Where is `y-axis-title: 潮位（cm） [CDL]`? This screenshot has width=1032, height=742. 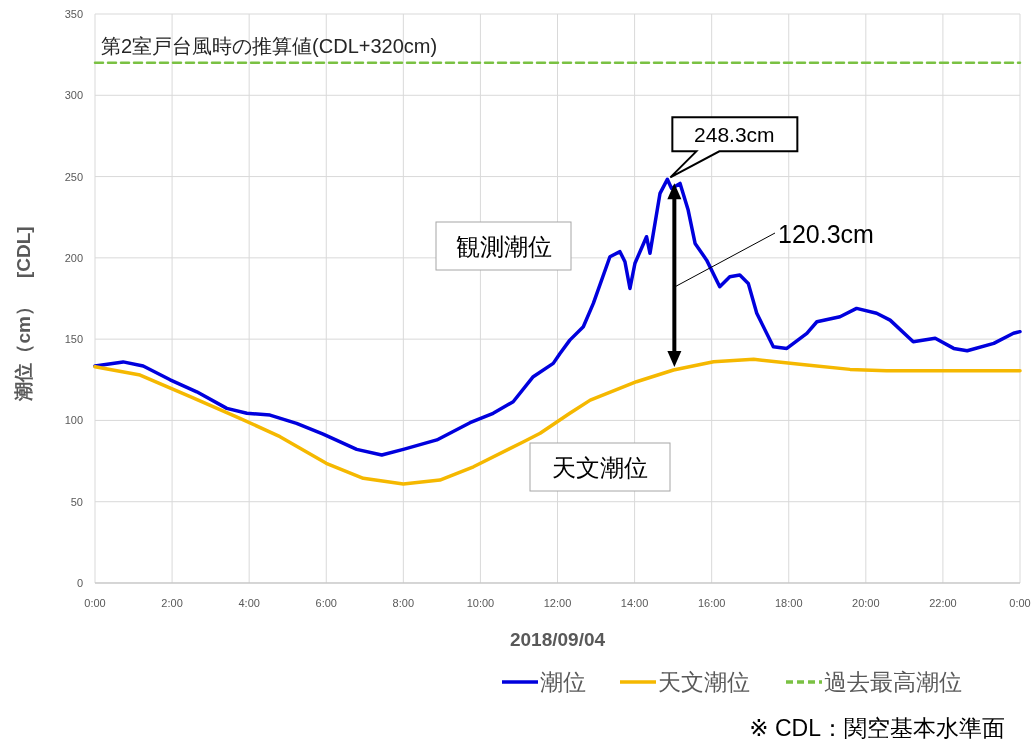 y-axis-title: 潮位（cm） [CDL] is located at coordinates (23, 314).